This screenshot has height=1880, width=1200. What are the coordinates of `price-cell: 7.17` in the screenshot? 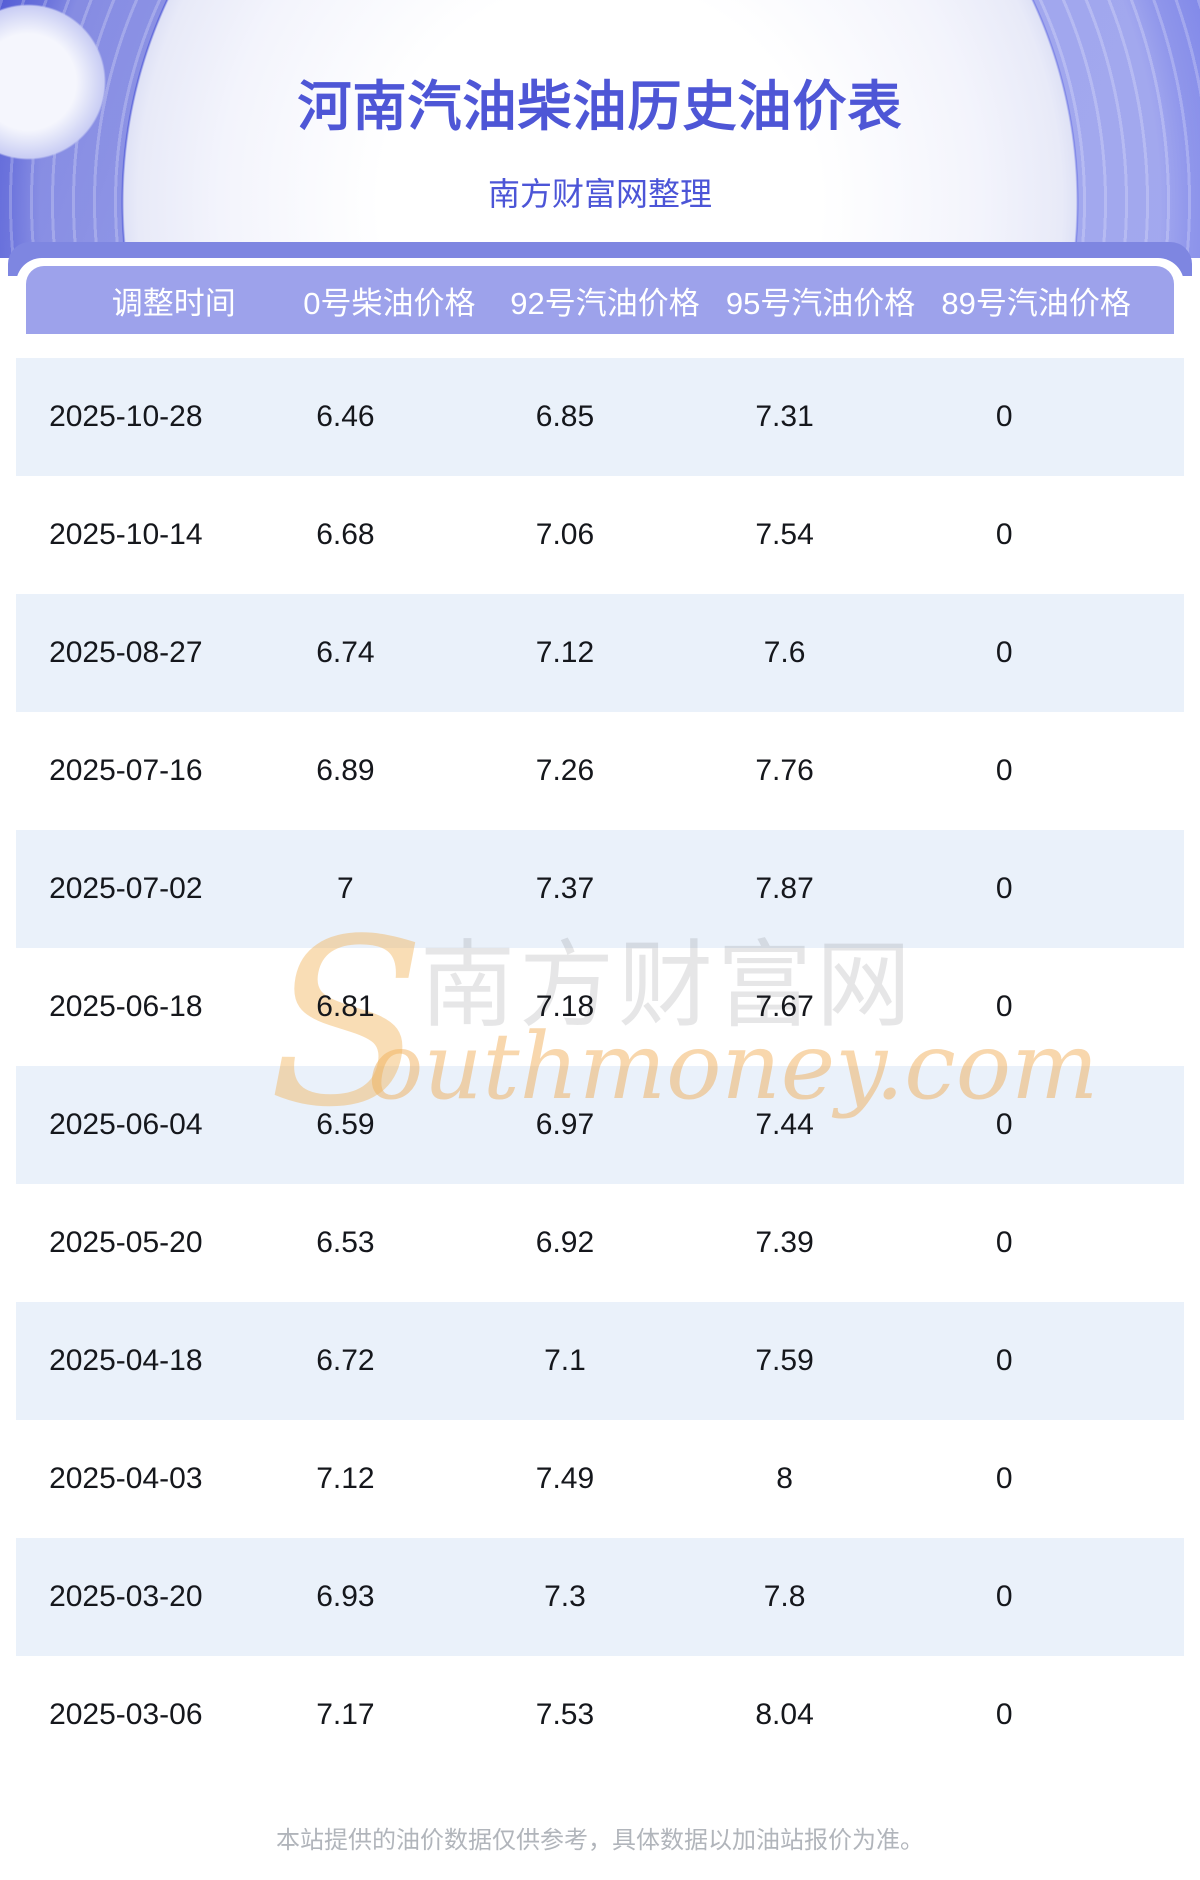 It's located at (345, 1714).